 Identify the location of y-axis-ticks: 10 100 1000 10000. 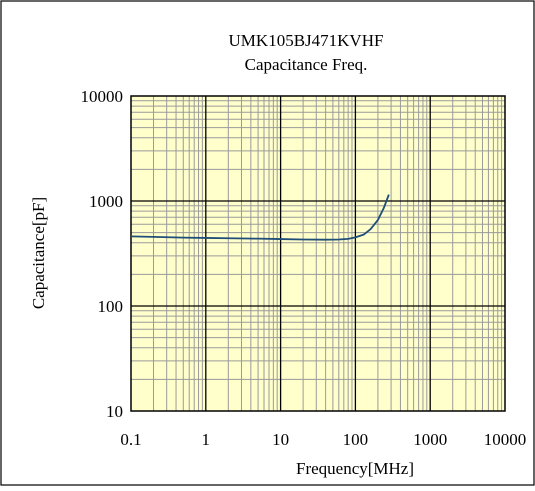
(102, 254).